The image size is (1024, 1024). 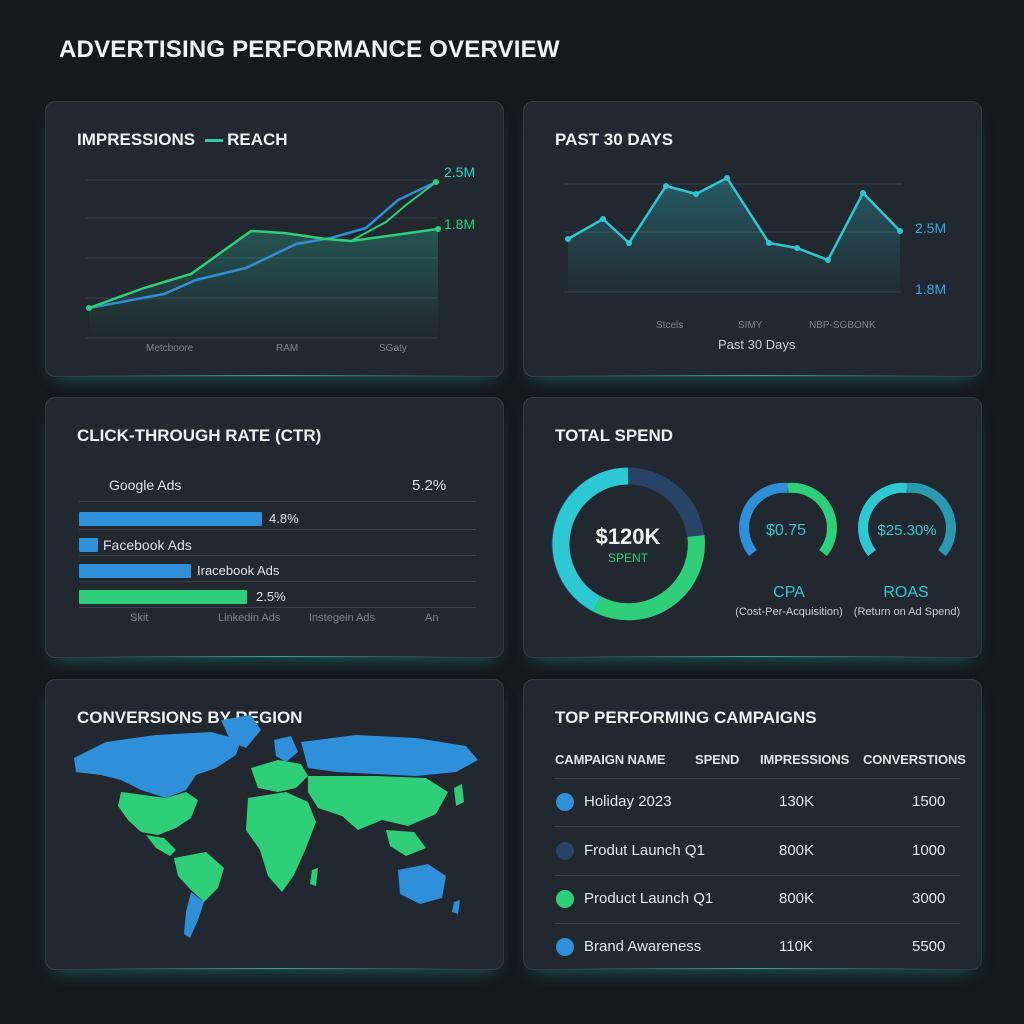 I want to click on impressions-label: IMPRESSIONS, so click(x=136, y=139).